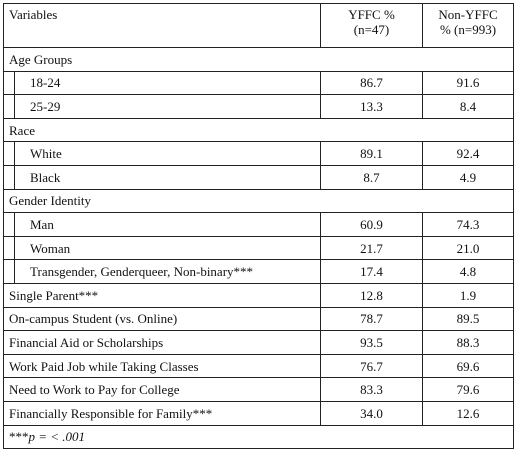 The width and height of the screenshot is (517, 451). I want to click on value-cell: 17.4, so click(371, 271).